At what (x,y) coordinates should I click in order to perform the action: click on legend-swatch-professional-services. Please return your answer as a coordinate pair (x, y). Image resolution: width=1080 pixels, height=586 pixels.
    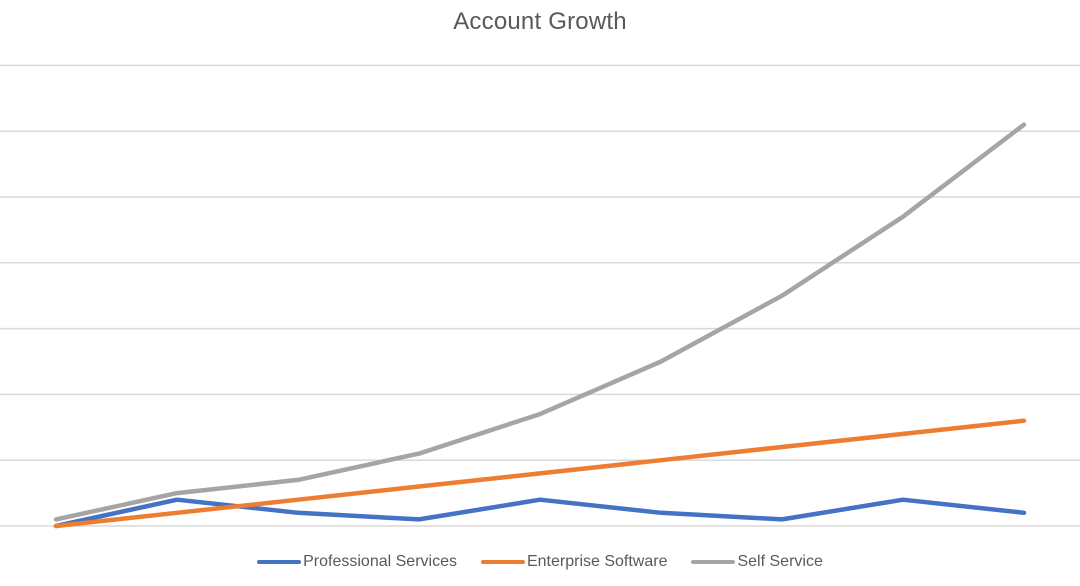
    Looking at the image, I should click on (279, 562).